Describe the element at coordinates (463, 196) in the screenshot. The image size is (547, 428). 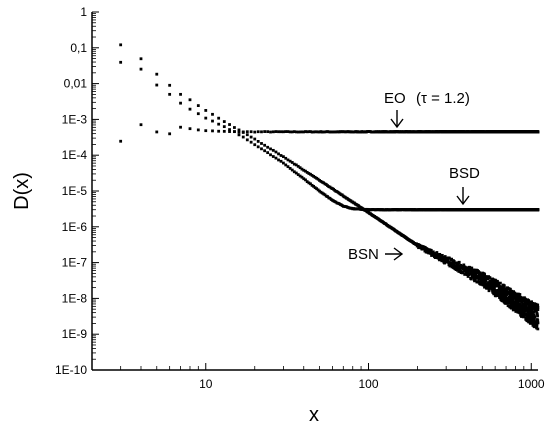
I see `bsd-arrow-icon` at that location.